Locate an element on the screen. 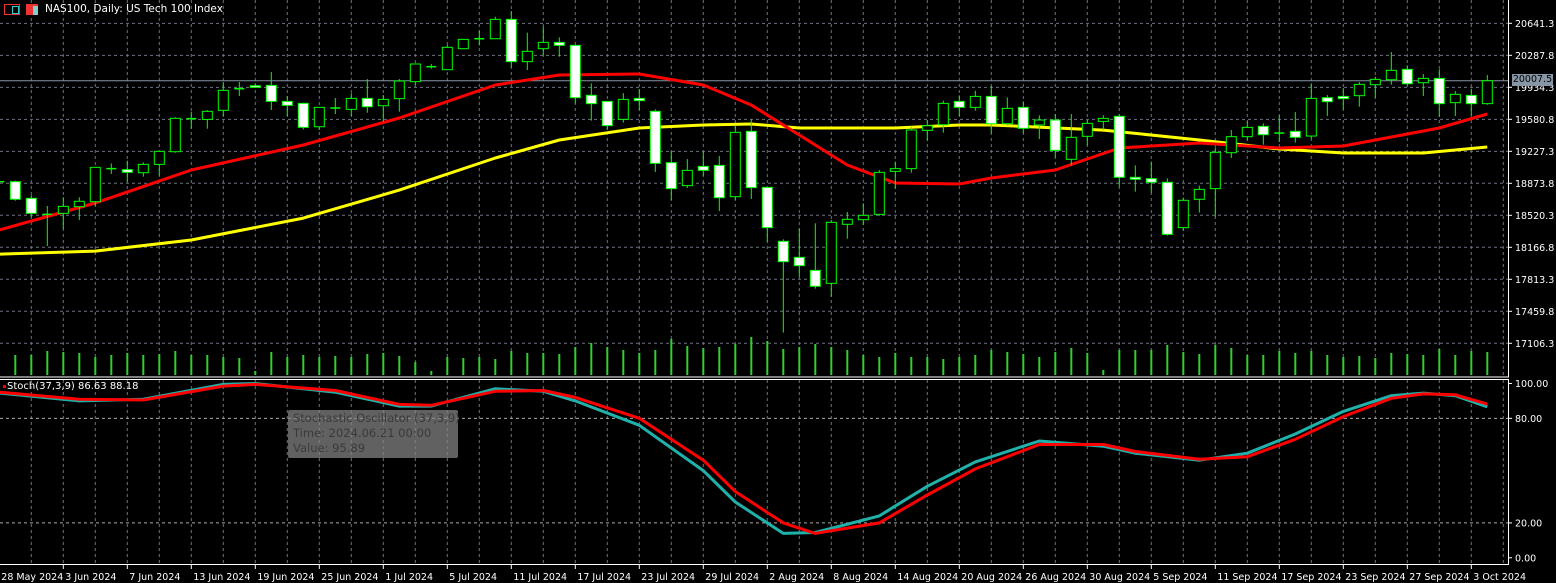  chart-window-icon is located at coordinates (12, 9).